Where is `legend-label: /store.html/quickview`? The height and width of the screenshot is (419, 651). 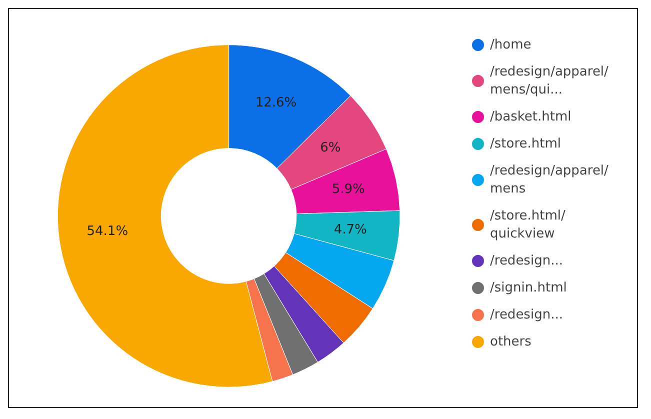 legend-label: /store.html/quickview is located at coordinates (528, 225).